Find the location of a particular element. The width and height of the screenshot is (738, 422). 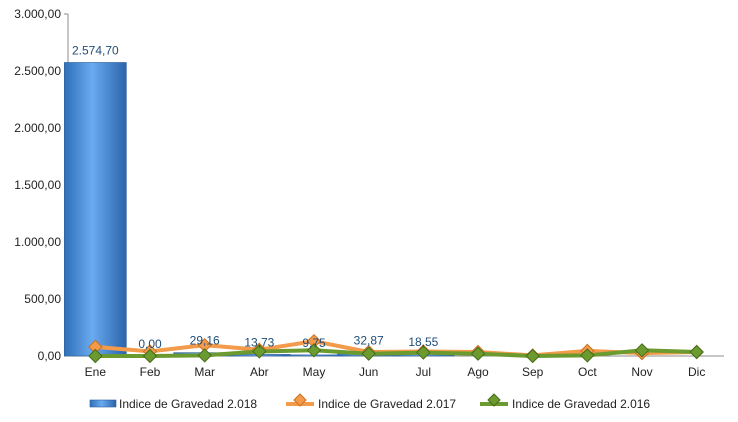

x-tick-label: Dic is located at coordinates (696, 372).